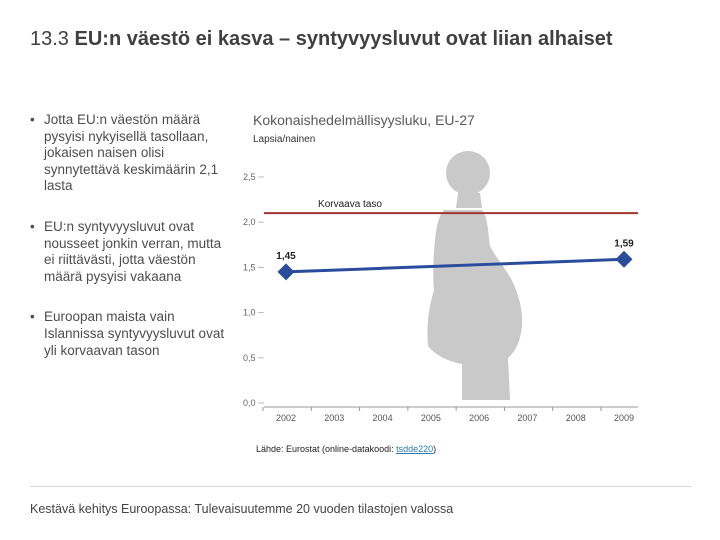 Image resolution: width=720 pixels, height=540 pixels. Describe the element at coordinates (249, 313) in the screenshot. I see `y-tick-label: 1,0` at that location.